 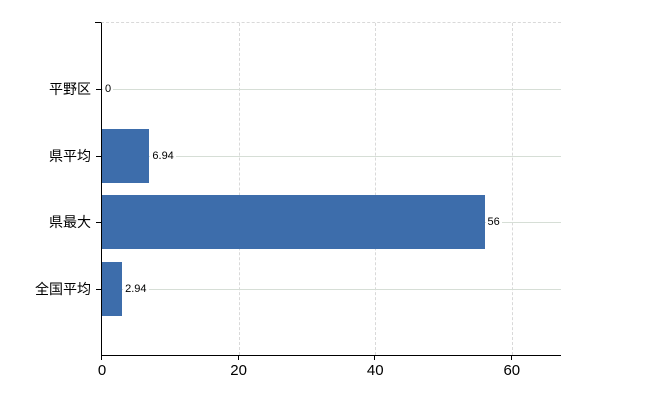 I want to click on bar-value-label: 0, so click(x=108, y=89).